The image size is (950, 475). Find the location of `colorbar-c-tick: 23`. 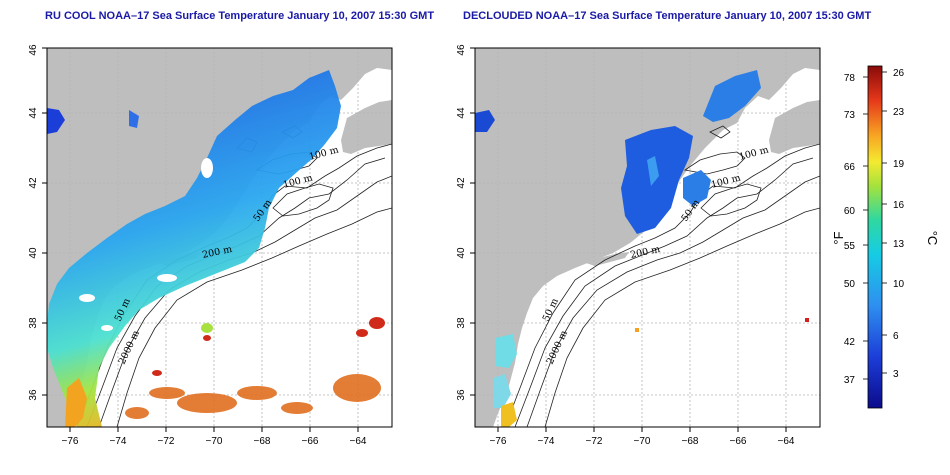

colorbar-c-tick: 23 is located at coordinates (899, 112).